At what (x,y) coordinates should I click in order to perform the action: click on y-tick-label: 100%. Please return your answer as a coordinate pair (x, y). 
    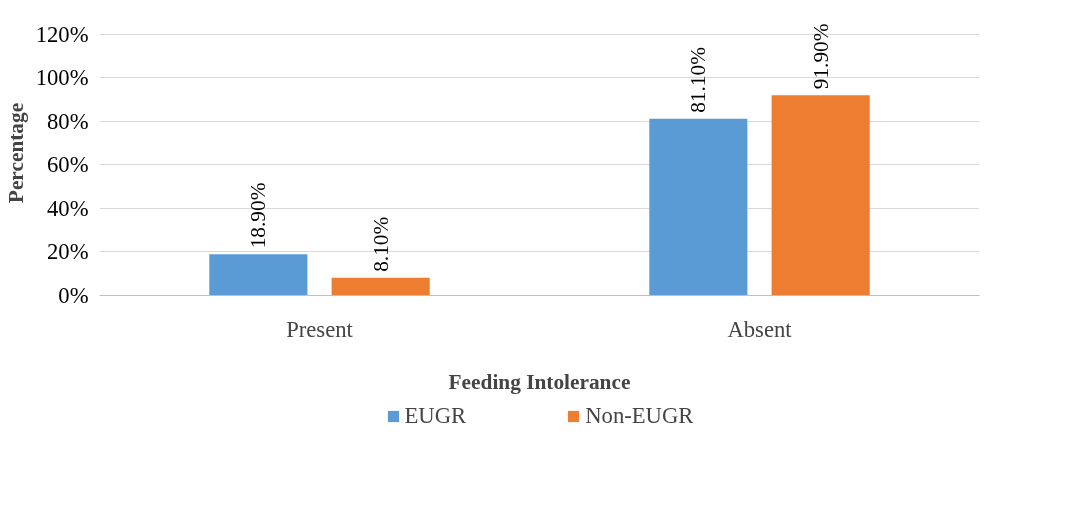
    Looking at the image, I should click on (62, 78).